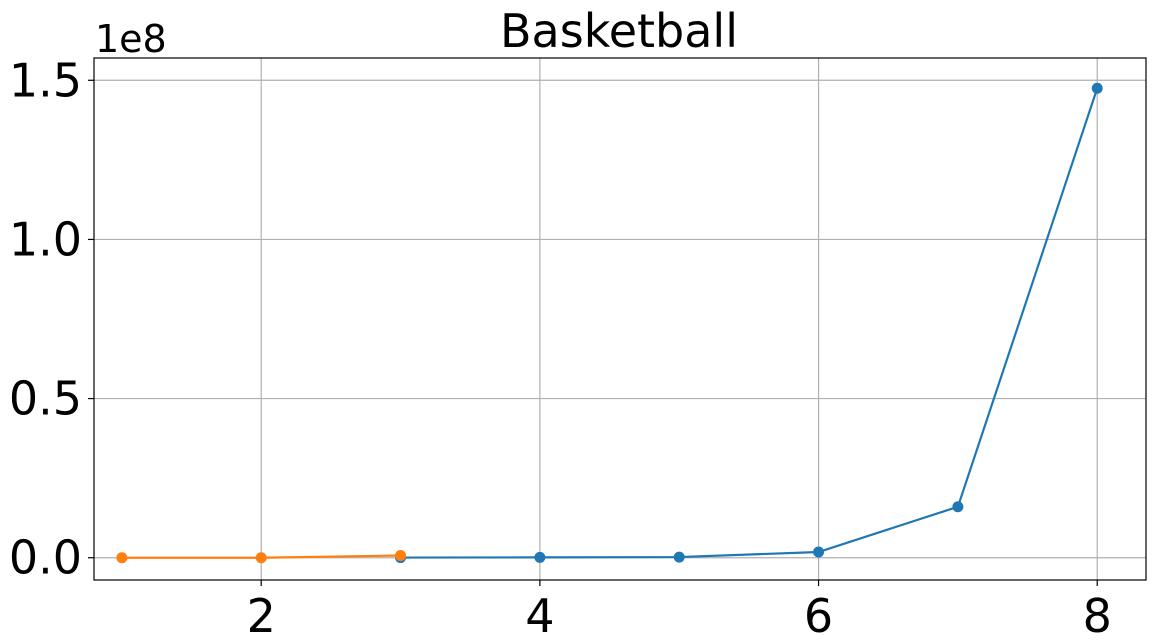 The image size is (1155, 640). I want to click on y-tick-label: 0.0, so click(45, 558).